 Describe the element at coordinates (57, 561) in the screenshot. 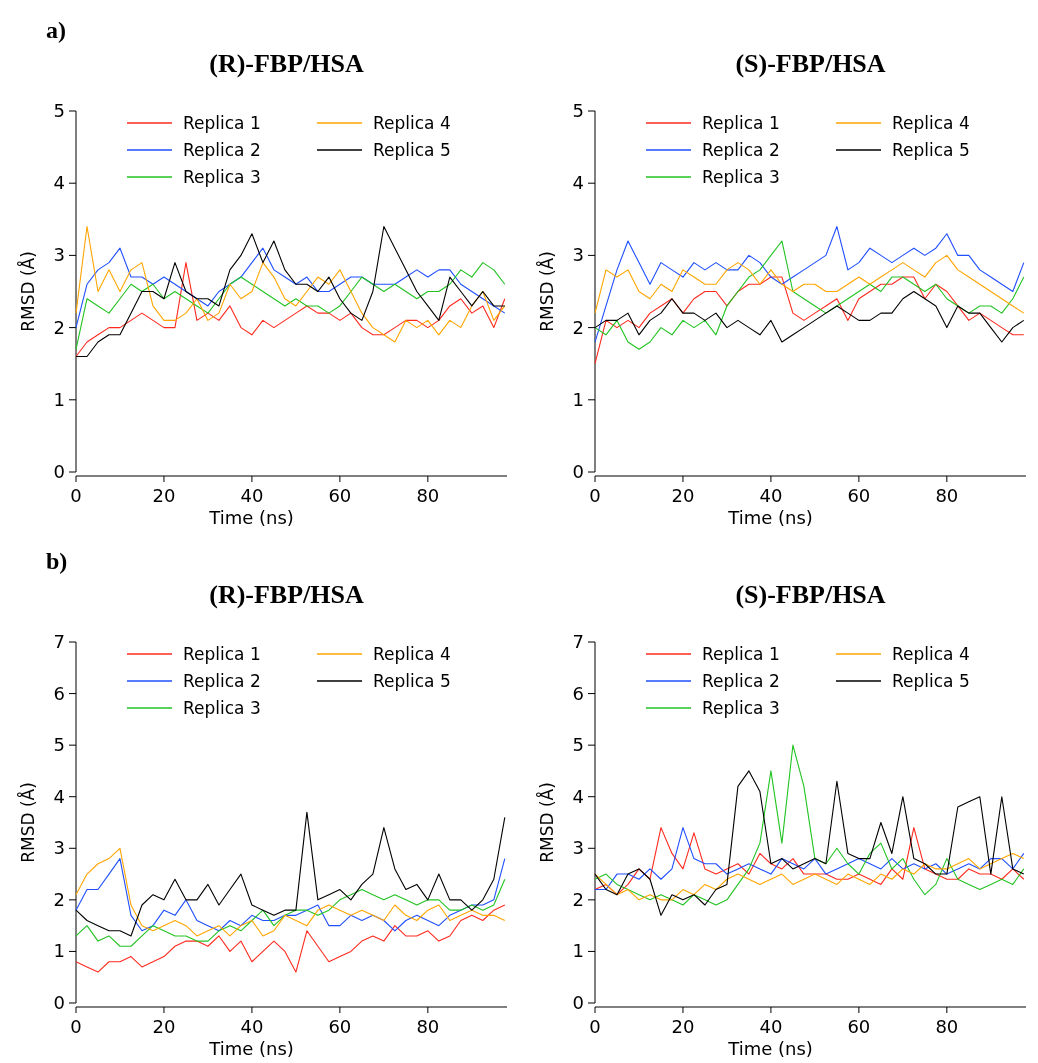

I see `text: b)` at that location.